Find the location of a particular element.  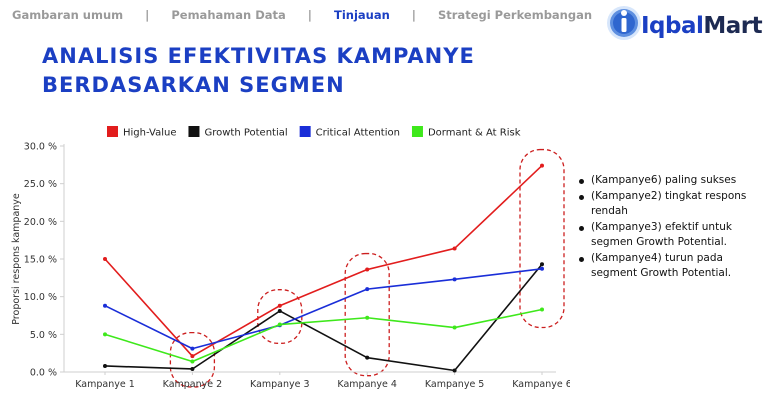

brand-logo: IqbalMart is located at coordinates (684, 25).